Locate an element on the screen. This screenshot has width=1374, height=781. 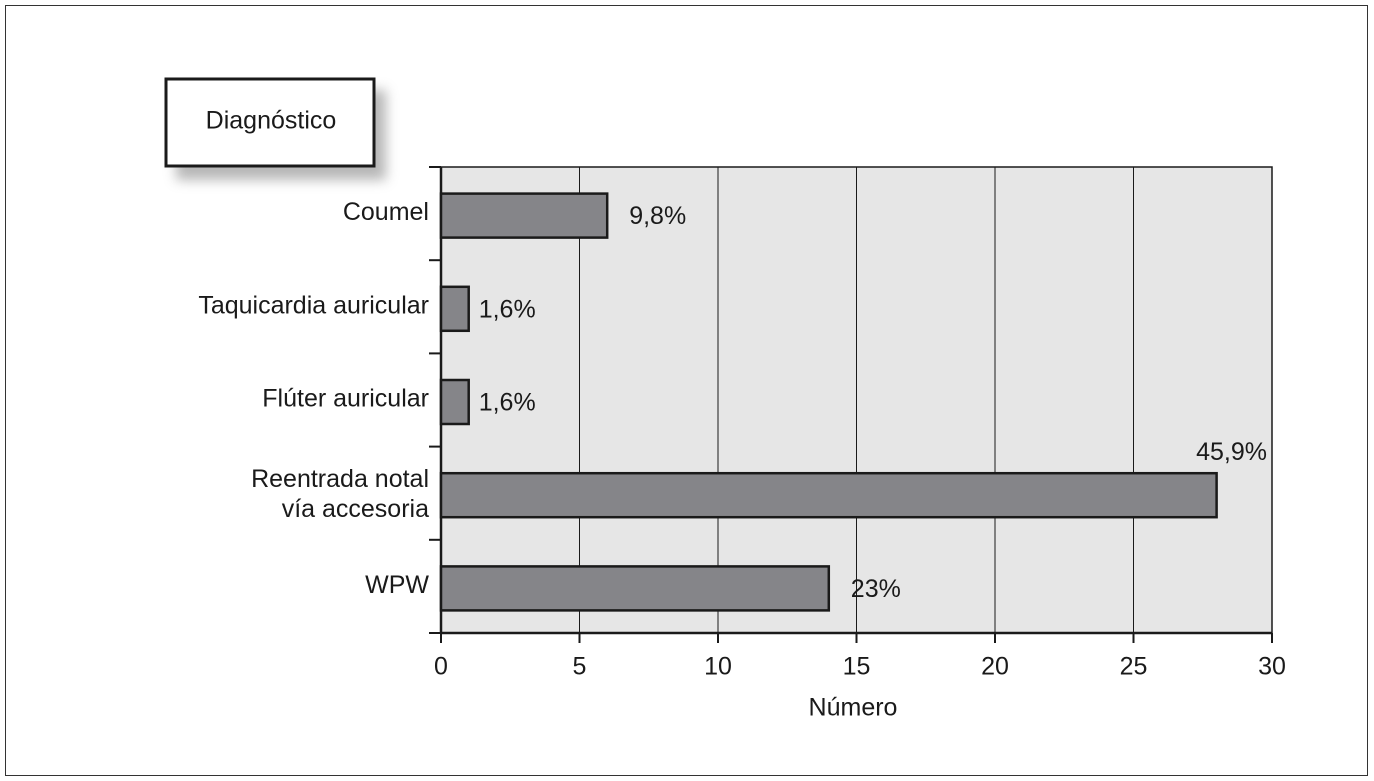
value-label: 45,9% is located at coordinates (1231, 452).